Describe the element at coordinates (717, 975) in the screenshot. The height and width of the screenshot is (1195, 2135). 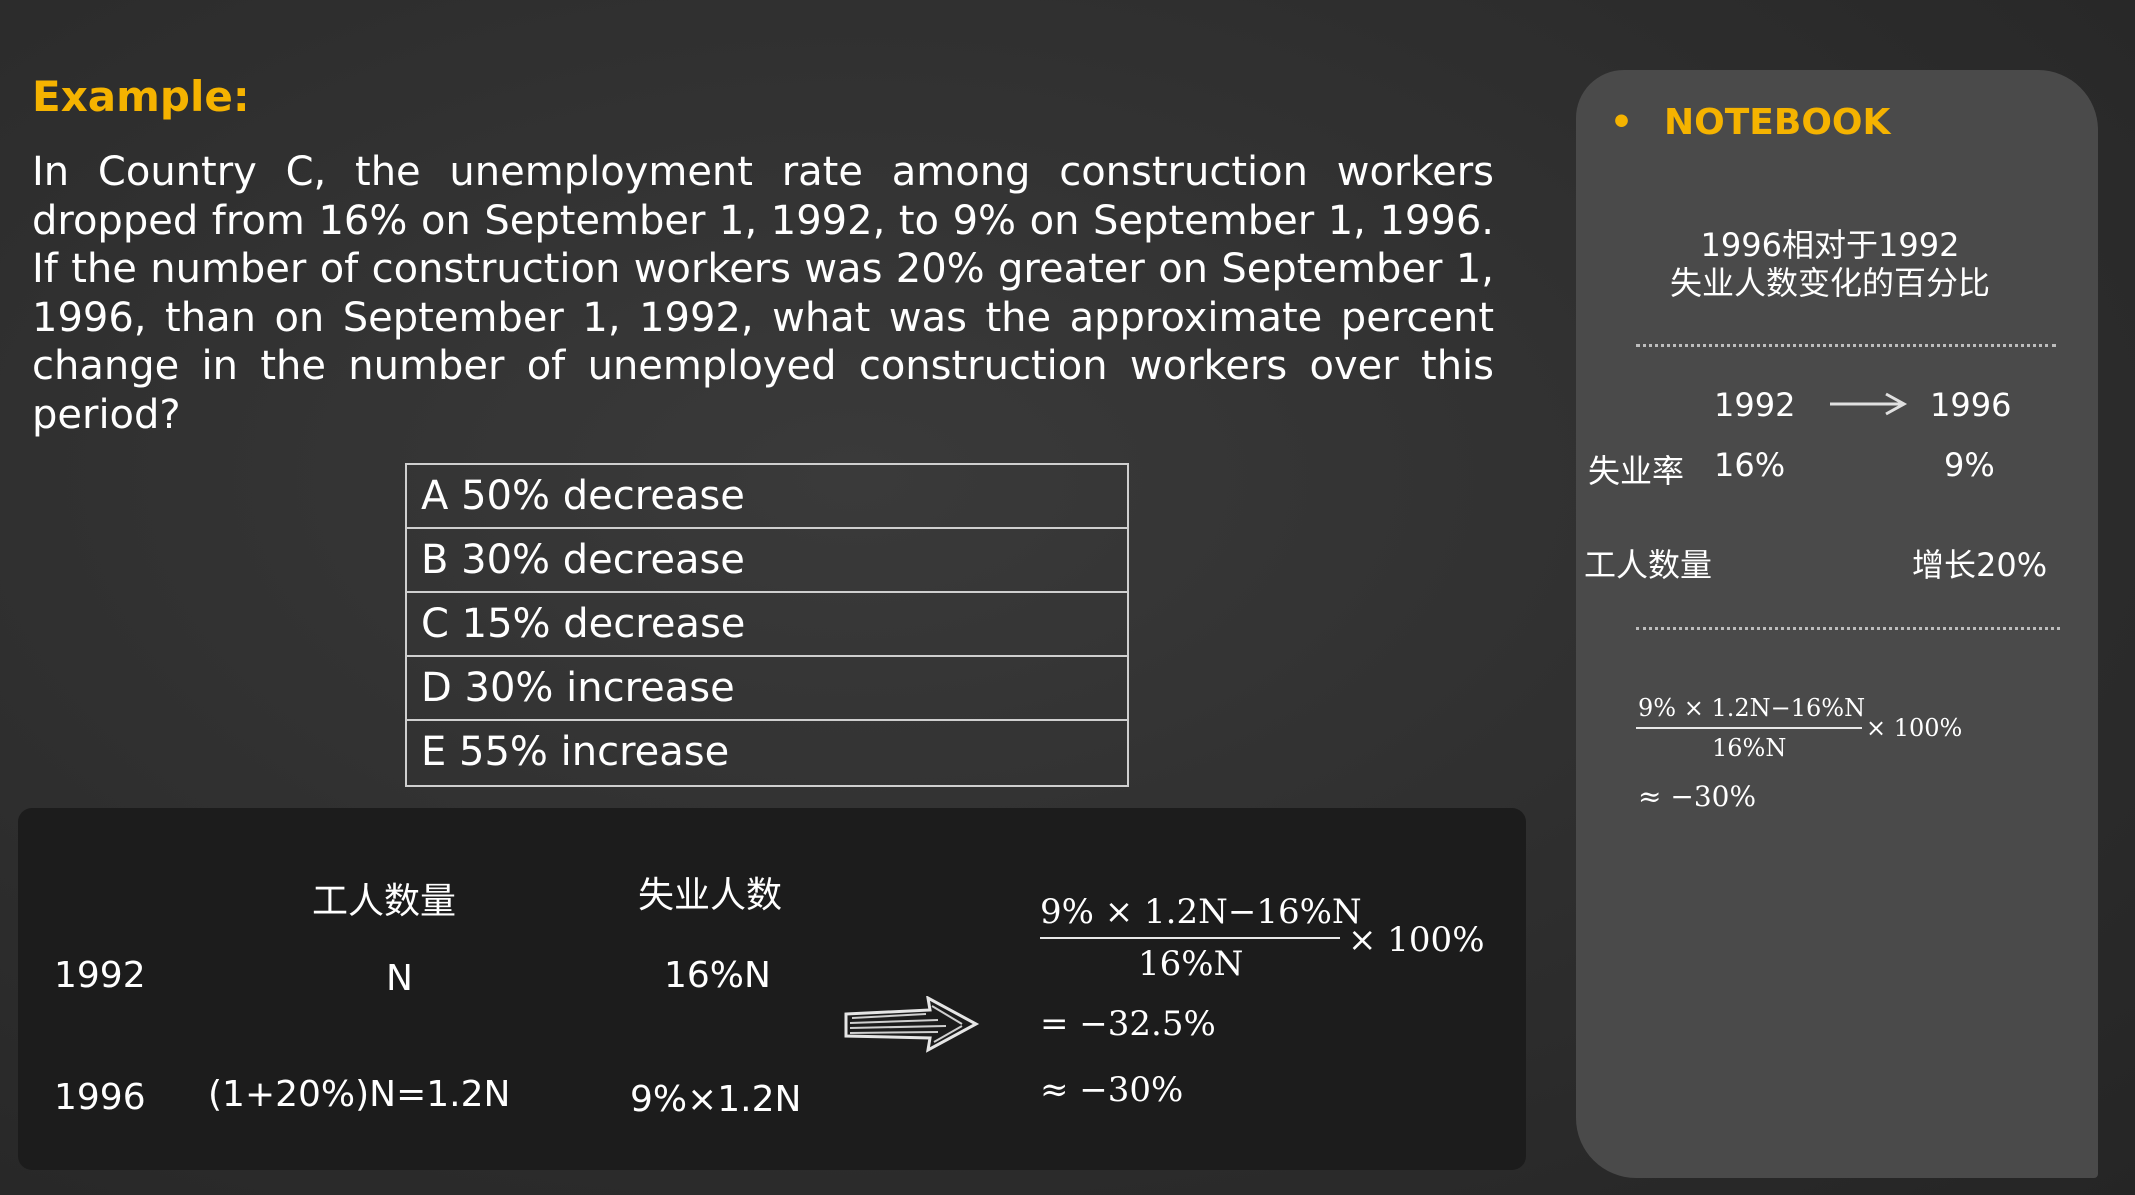
I see `row-unemployed-1992: 16%N` at that location.